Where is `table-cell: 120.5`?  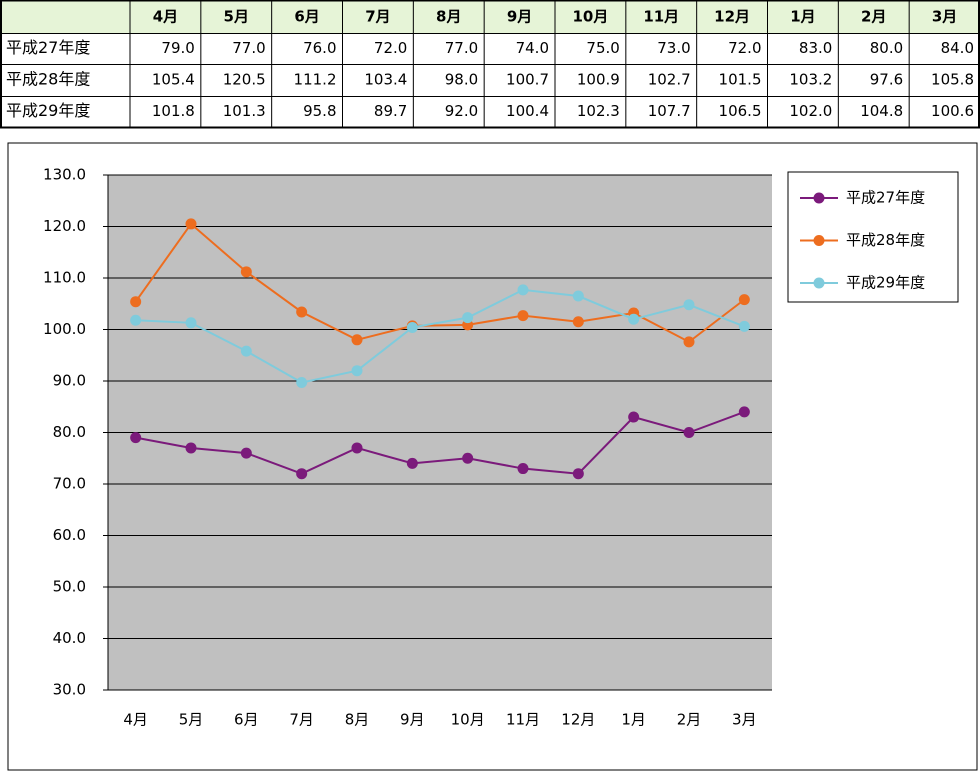 table-cell: 120.5 is located at coordinates (244, 80).